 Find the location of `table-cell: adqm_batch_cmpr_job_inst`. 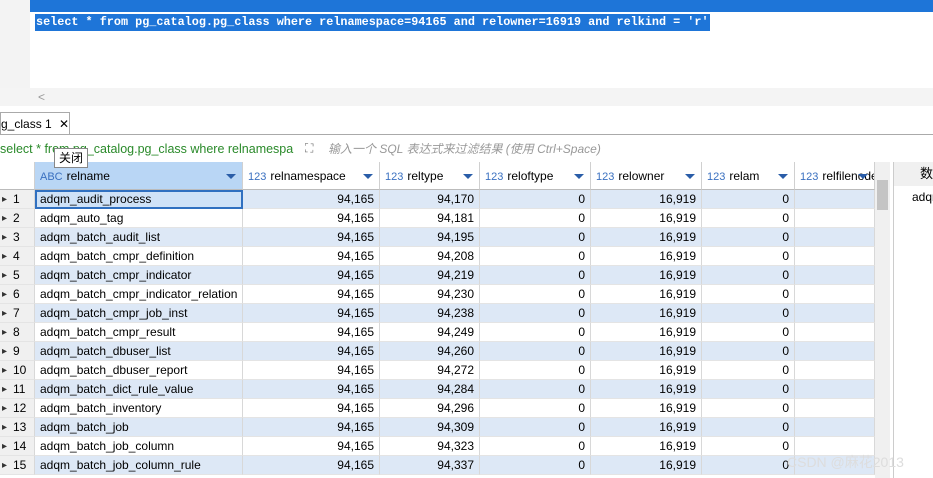

table-cell: adqm_batch_cmpr_job_inst is located at coordinates (139, 313).